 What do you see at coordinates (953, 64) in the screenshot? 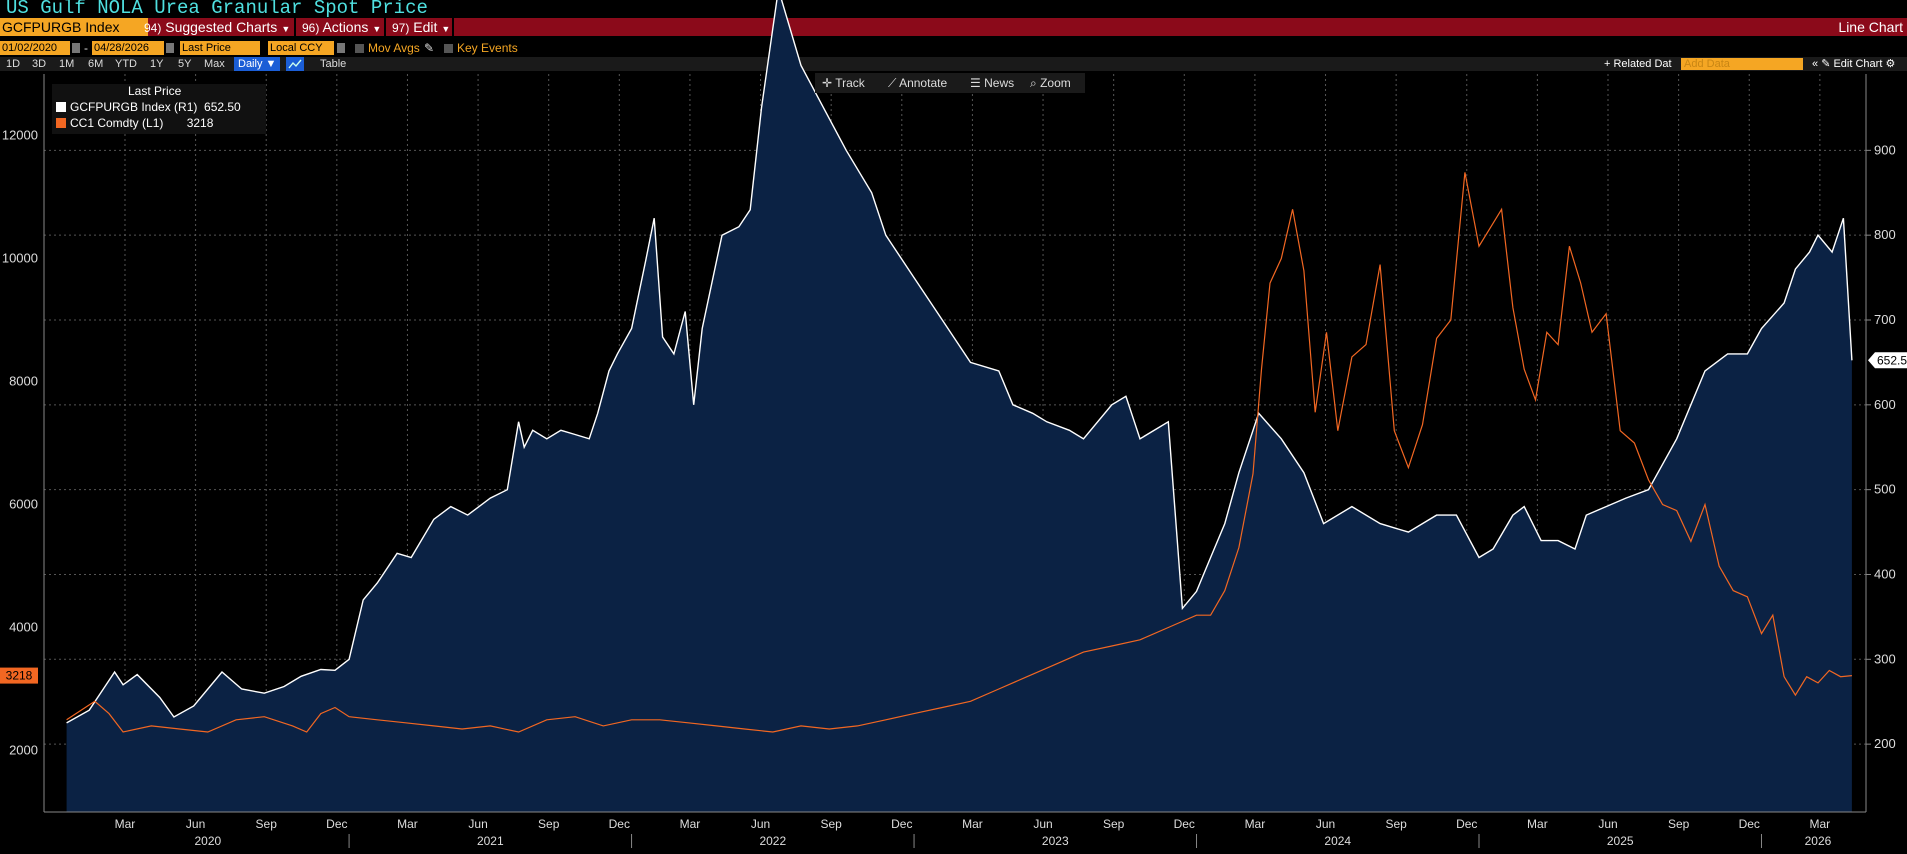
I see `range-bar` at bounding box center [953, 64].